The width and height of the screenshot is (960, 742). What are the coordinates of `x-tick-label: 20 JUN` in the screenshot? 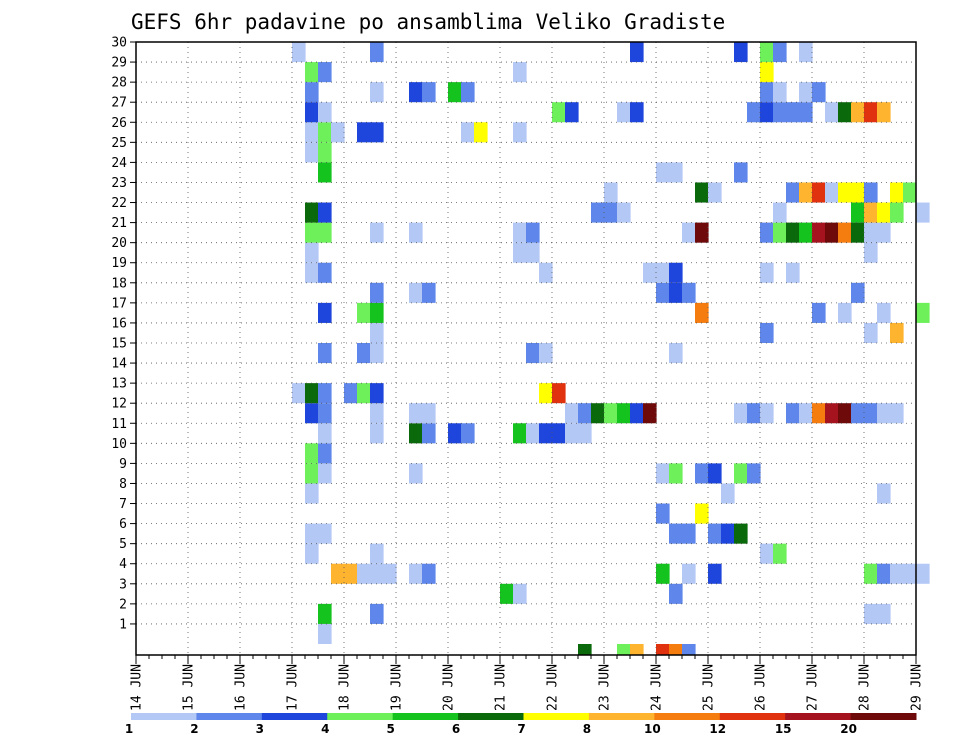 It's located at (449, 687).